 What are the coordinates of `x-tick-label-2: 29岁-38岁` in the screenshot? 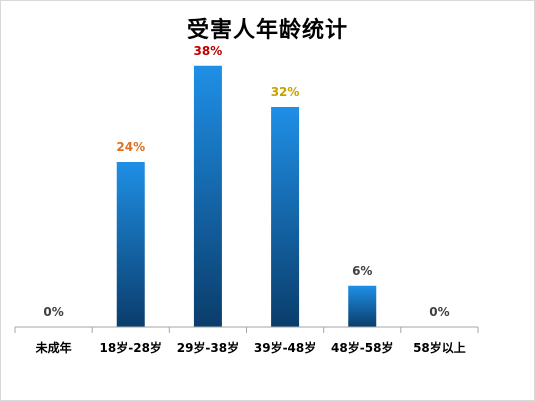 It's located at (208, 347).